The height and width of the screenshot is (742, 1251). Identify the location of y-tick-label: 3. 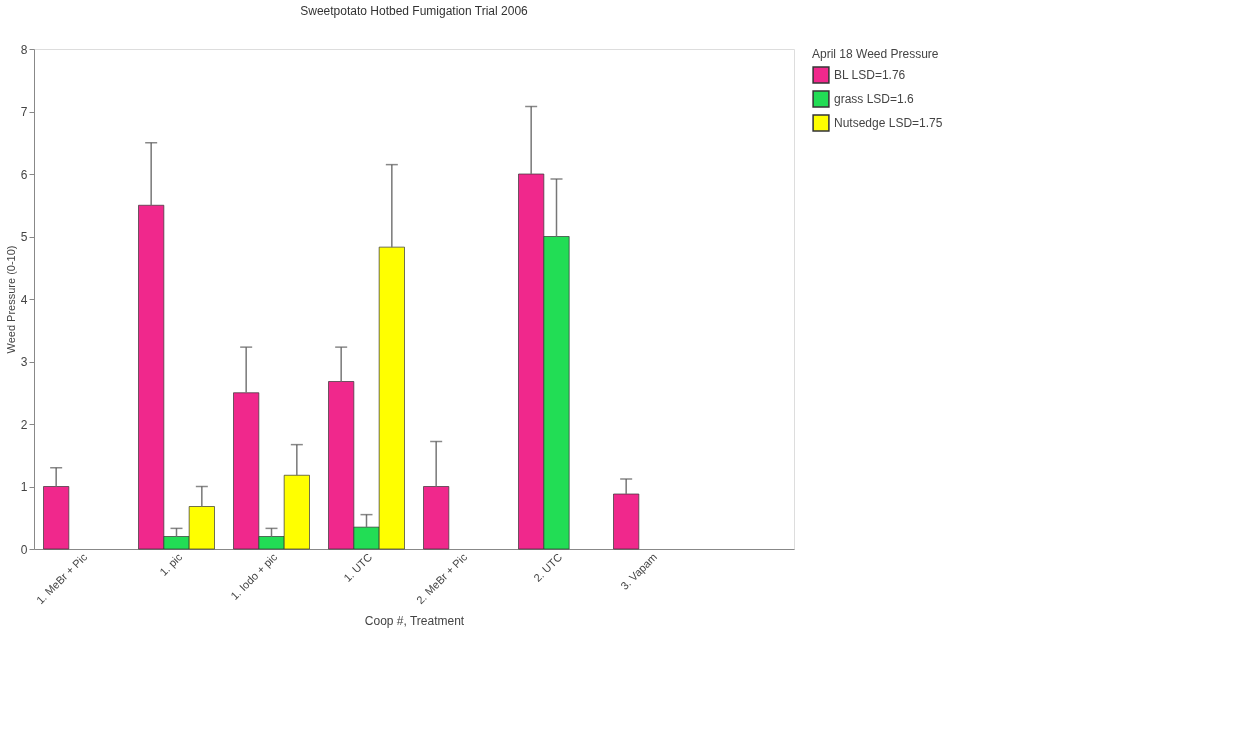
(24, 362).